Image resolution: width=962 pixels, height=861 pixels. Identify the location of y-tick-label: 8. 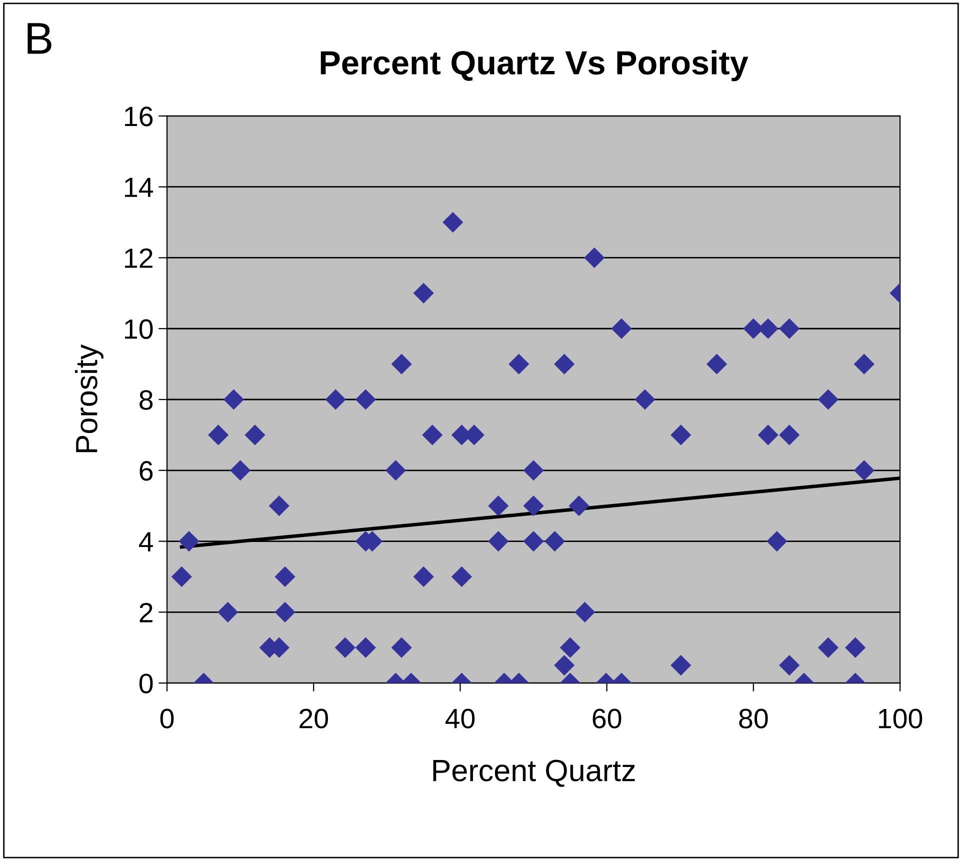
(146, 400).